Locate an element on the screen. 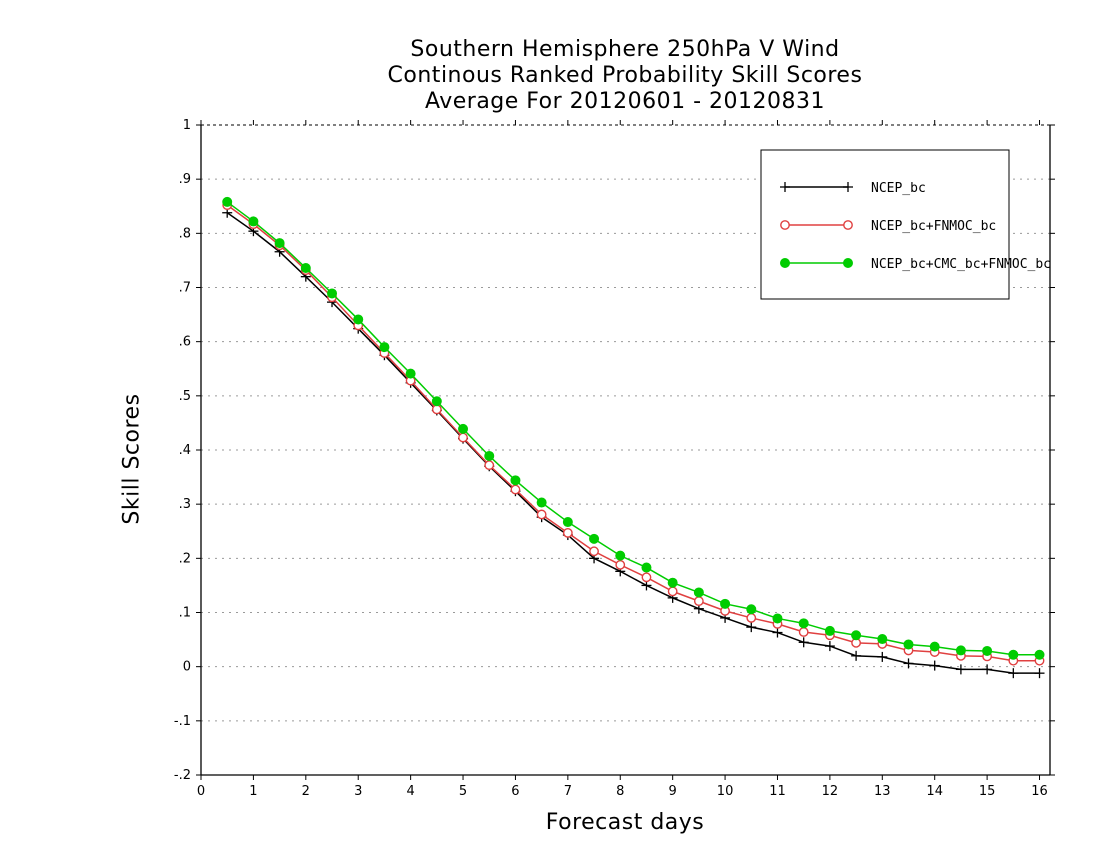 The image size is (1100, 850). x-tick-label: 11 is located at coordinates (777, 791).